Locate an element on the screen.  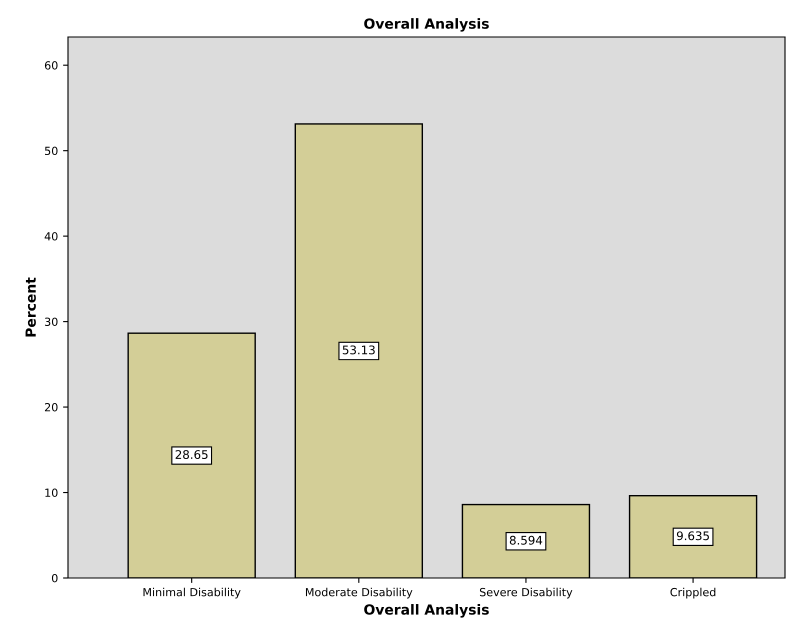
y-tick-label: 20 is located at coordinates (51, 407).